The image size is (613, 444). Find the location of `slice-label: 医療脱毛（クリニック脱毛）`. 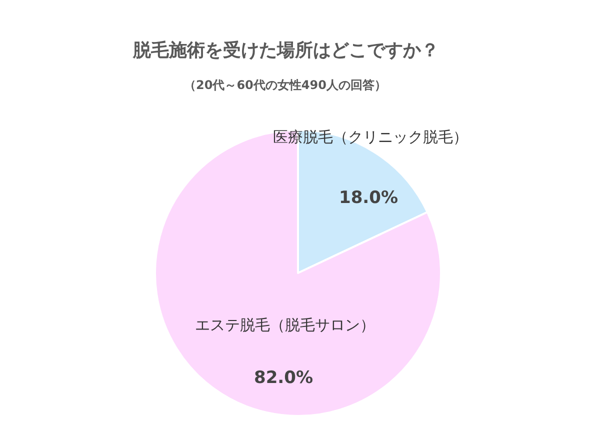

slice-label: 医療脱毛（クリニック脱毛） is located at coordinates (370, 137).